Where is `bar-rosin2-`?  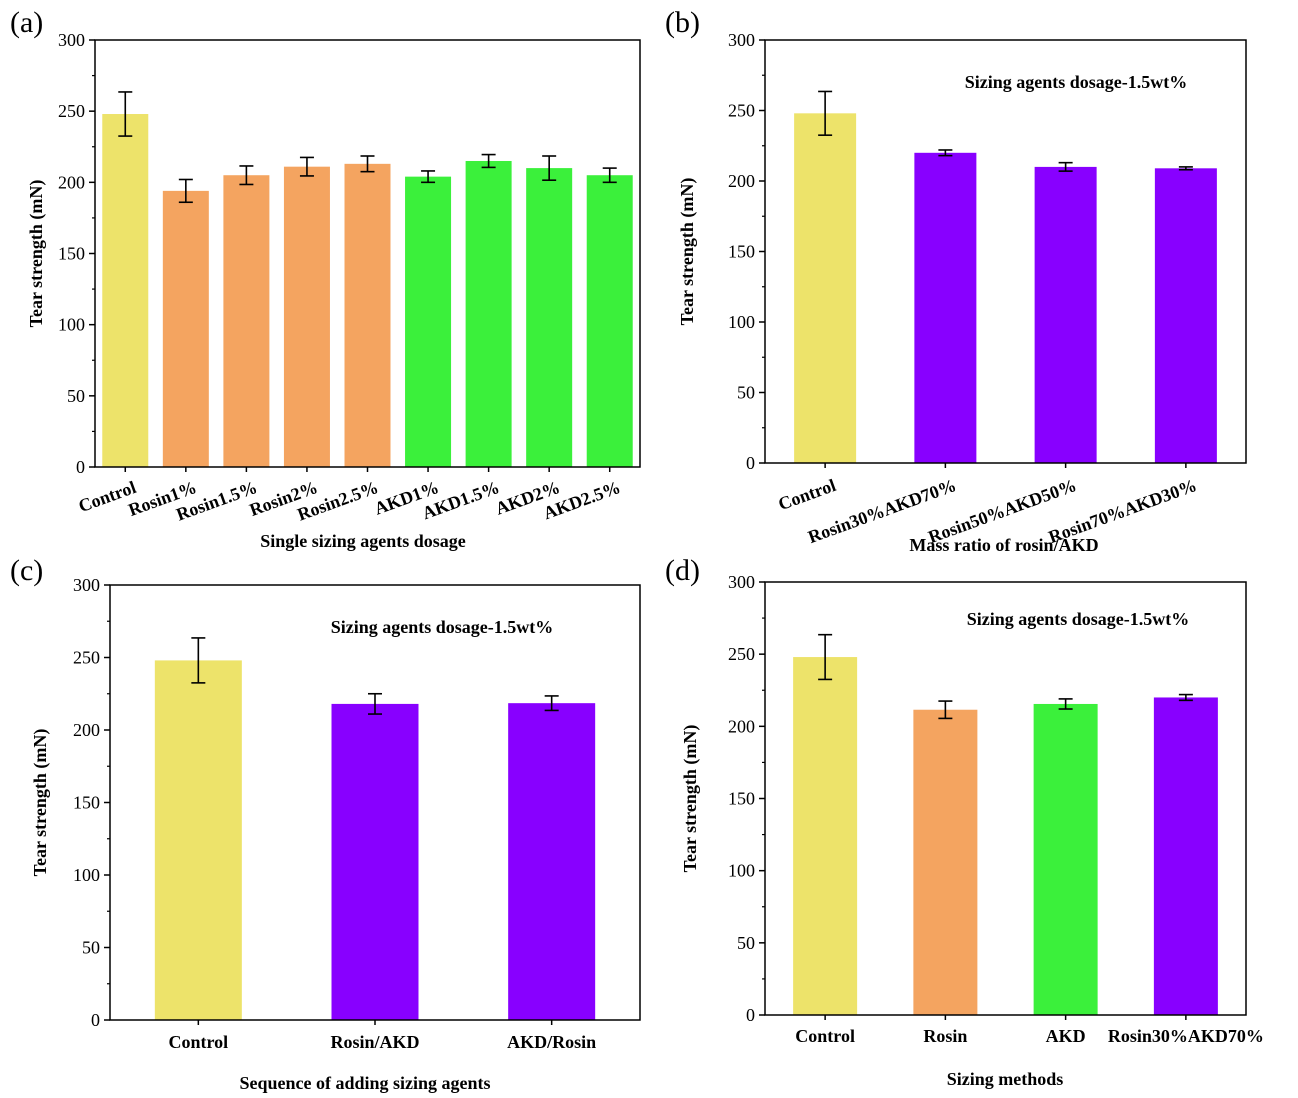 bar-rosin2- is located at coordinates (306, 316).